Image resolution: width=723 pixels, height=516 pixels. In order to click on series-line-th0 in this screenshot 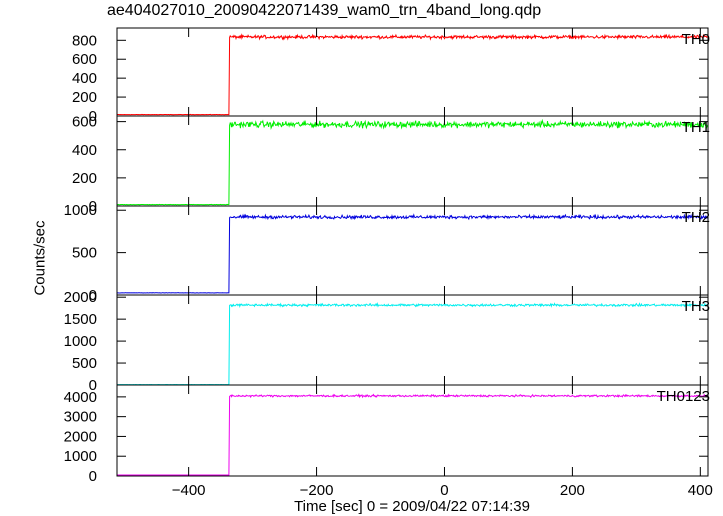, I will do `click(412, 74)`.